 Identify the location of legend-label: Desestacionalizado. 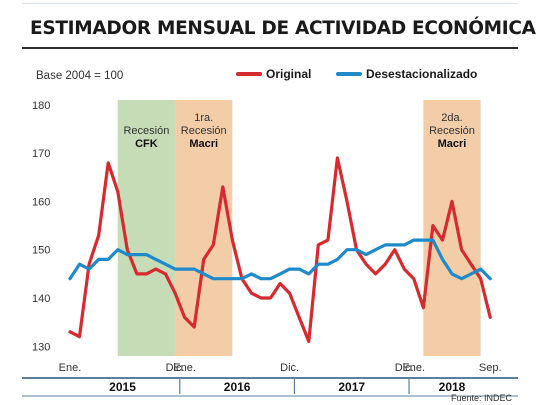
(421, 74).